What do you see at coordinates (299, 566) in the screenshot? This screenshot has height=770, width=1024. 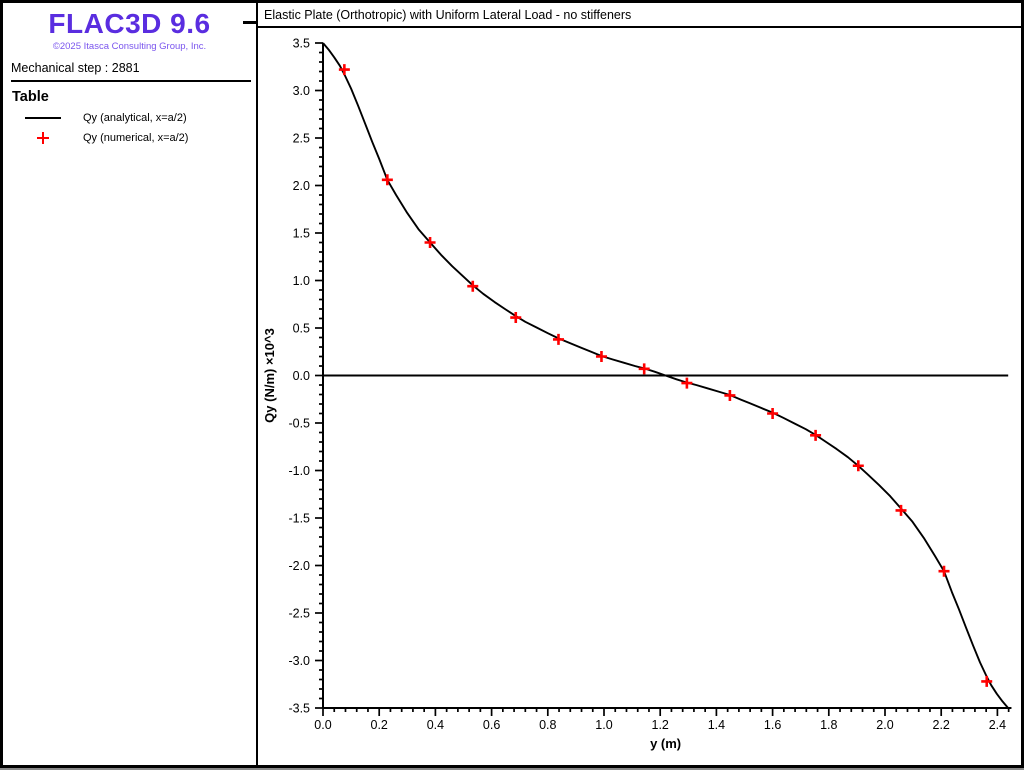 I see `svg-text: -2.0` at bounding box center [299, 566].